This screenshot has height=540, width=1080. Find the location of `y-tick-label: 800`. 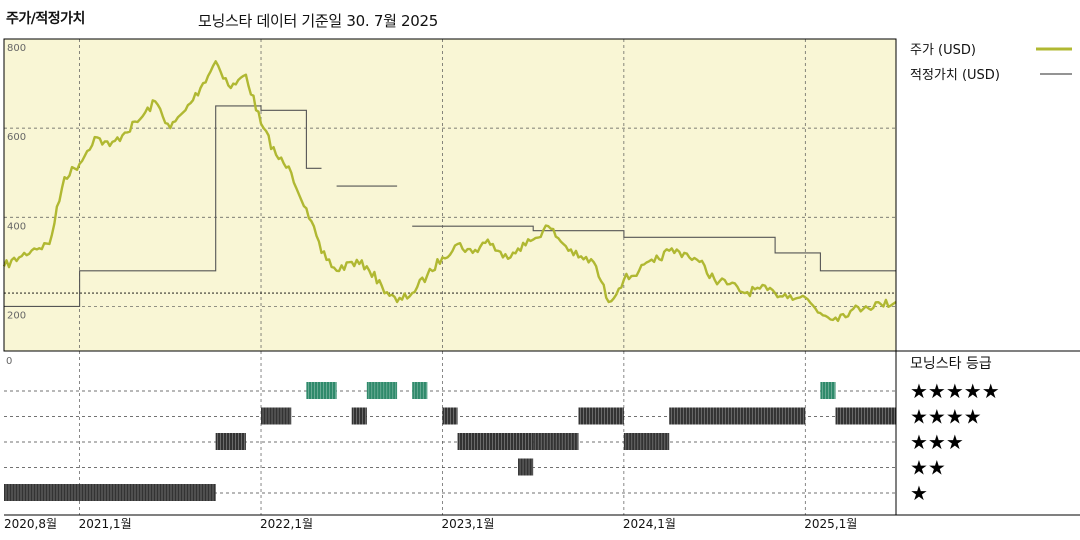

y-tick-label: 800 is located at coordinates (16, 48).